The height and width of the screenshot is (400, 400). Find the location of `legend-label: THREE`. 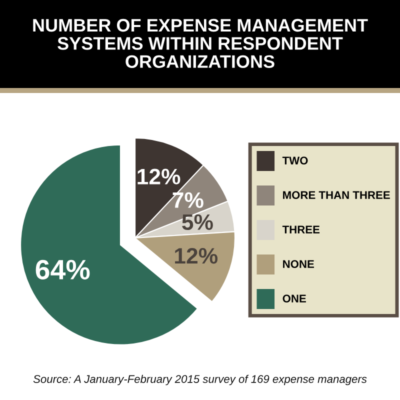

legend-label: THREE is located at coordinates (301, 230).